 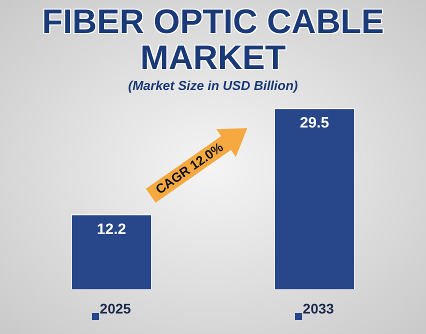 What do you see at coordinates (314, 308) in the screenshot?
I see `x-tick-label: 2033` at bounding box center [314, 308].